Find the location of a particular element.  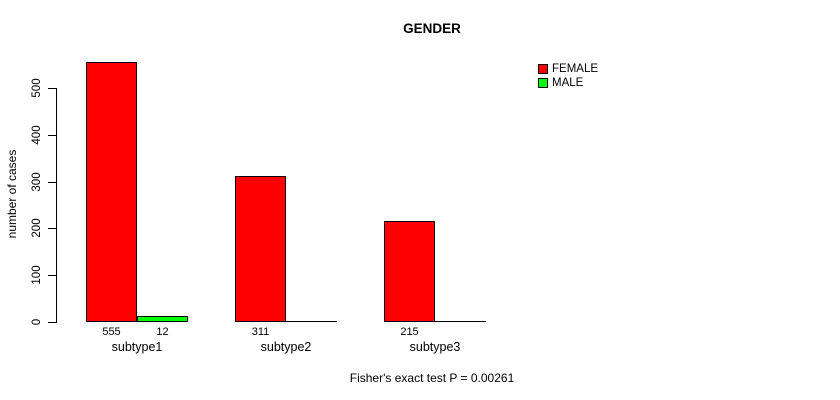

bar-value-label: 555 is located at coordinates (111, 332).